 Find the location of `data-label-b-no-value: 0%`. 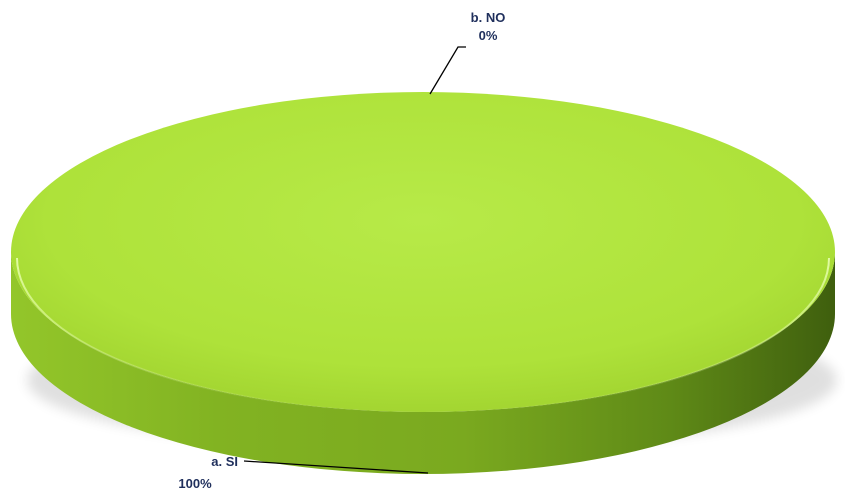

data-label-b-no-value: 0% is located at coordinates (488, 35).